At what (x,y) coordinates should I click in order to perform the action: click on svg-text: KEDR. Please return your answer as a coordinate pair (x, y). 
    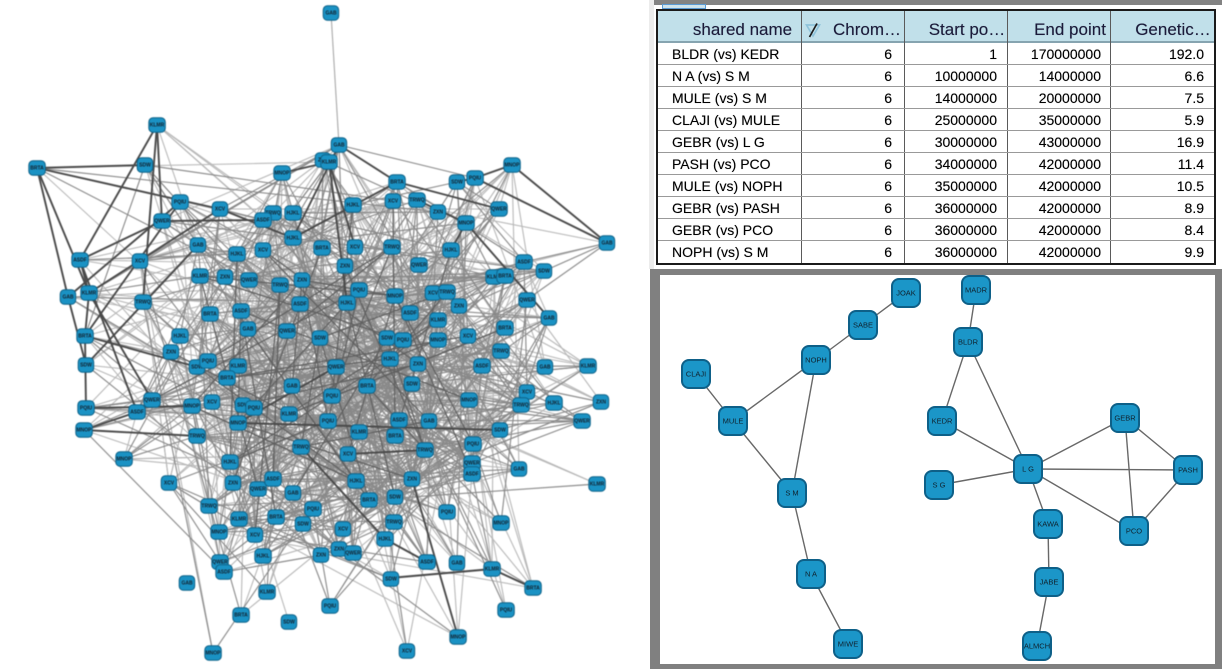
    Looking at the image, I should click on (942, 421).